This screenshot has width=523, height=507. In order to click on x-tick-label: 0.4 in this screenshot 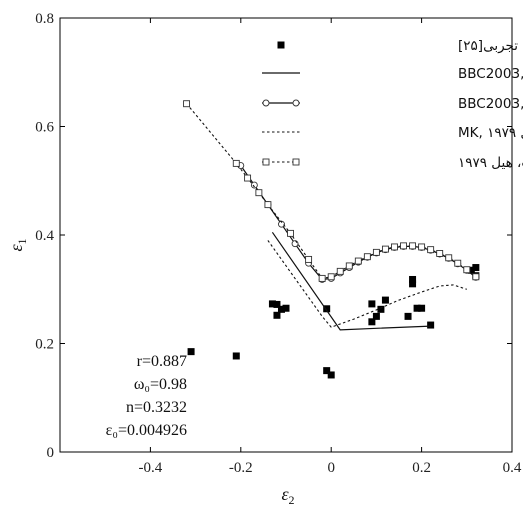, I will do `click(512, 468)`.